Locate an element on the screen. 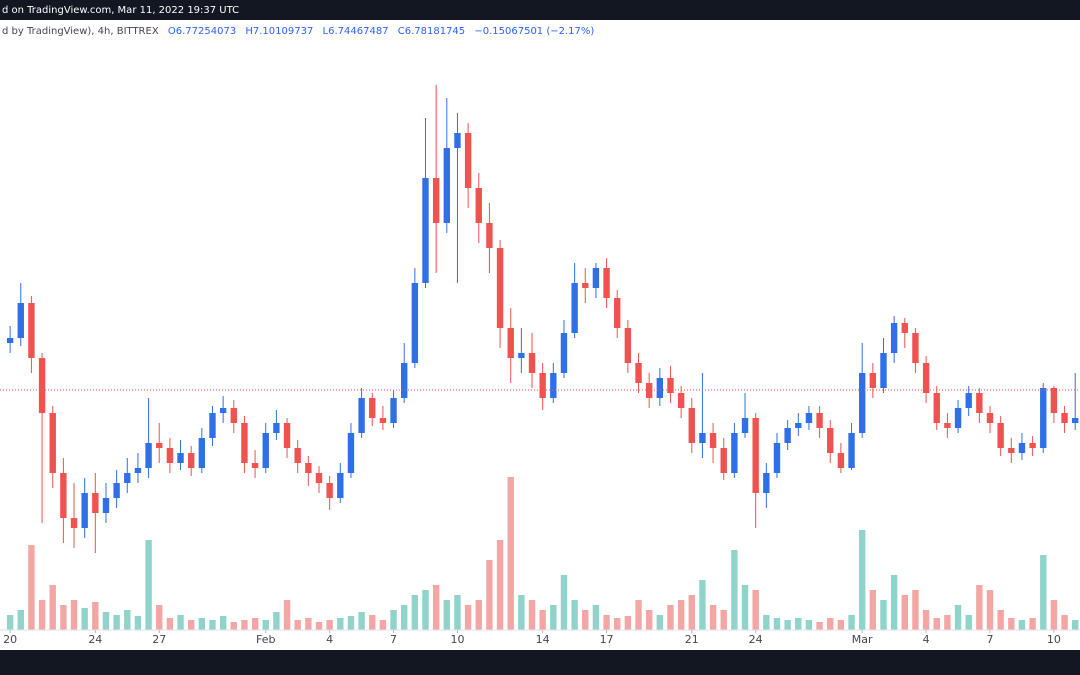 Image resolution: width=1080 pixels, height=675 pixels. x-tick-label: 17 is located at coordinates (607, 639).